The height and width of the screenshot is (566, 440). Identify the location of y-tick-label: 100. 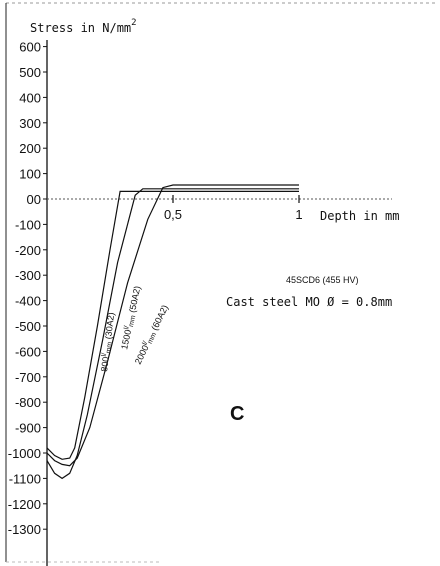
(30, 174).